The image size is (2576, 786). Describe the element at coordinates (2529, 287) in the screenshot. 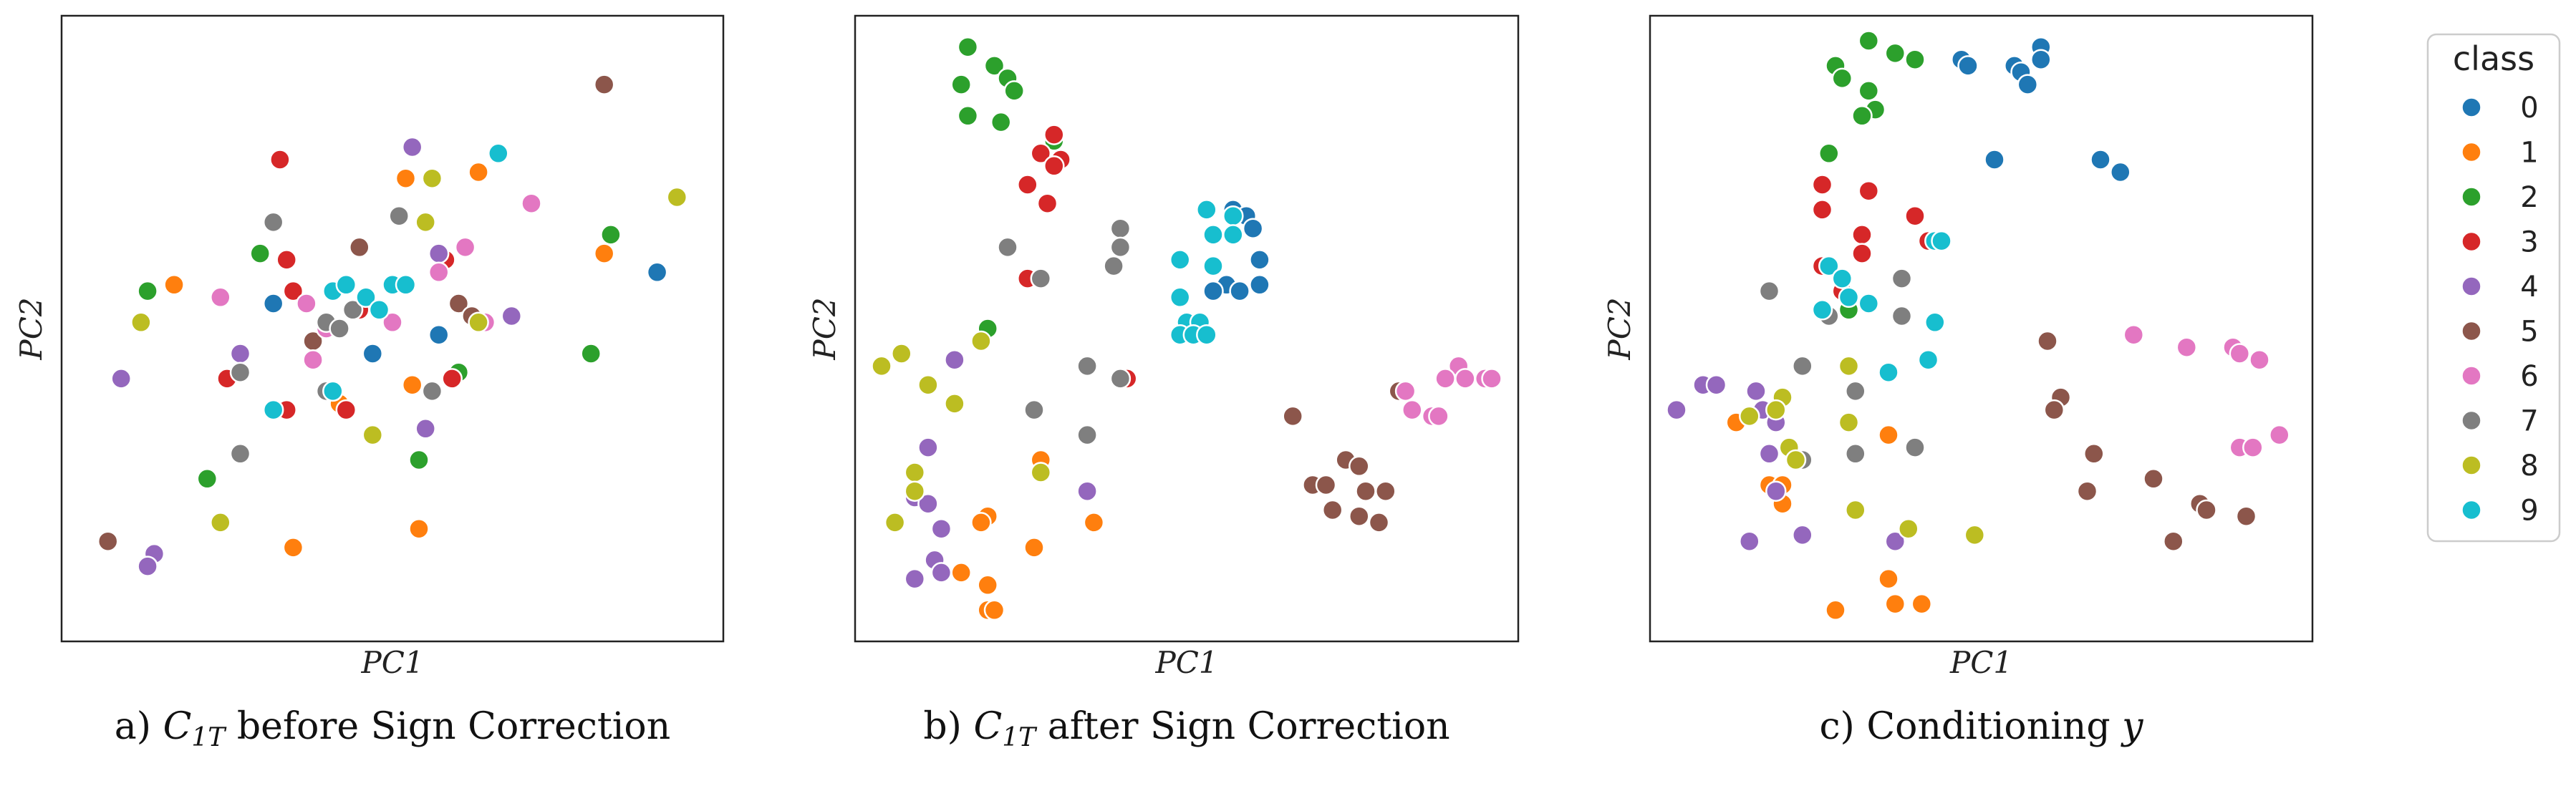

I see `legend-label: 4` at that location.